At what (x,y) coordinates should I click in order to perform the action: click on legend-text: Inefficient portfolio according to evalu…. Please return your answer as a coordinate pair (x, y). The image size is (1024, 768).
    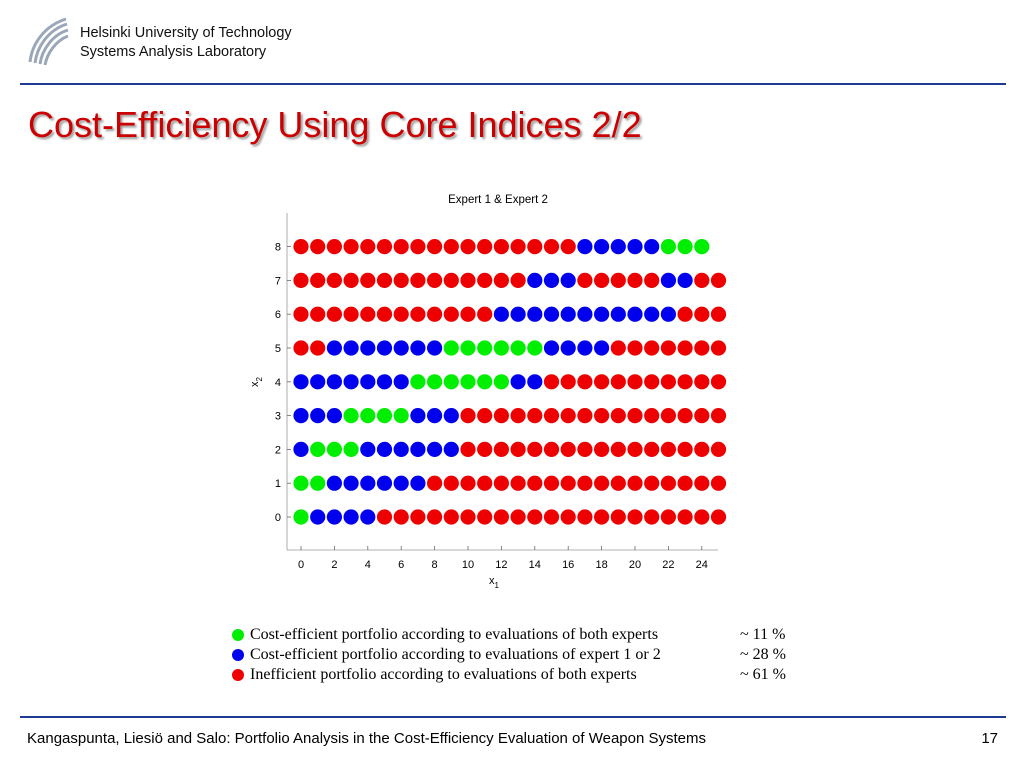
    Looking at the image, I should click on (443, 674).